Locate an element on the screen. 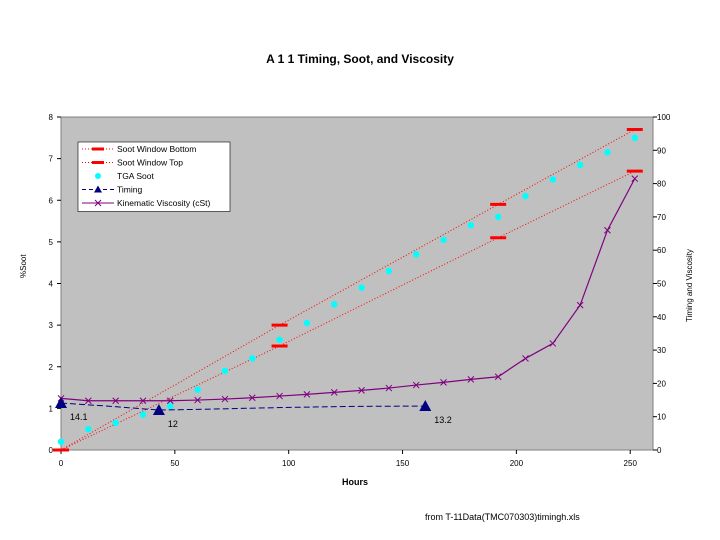  y-left-tick-label: 2 is located at coordinates (51, 367).